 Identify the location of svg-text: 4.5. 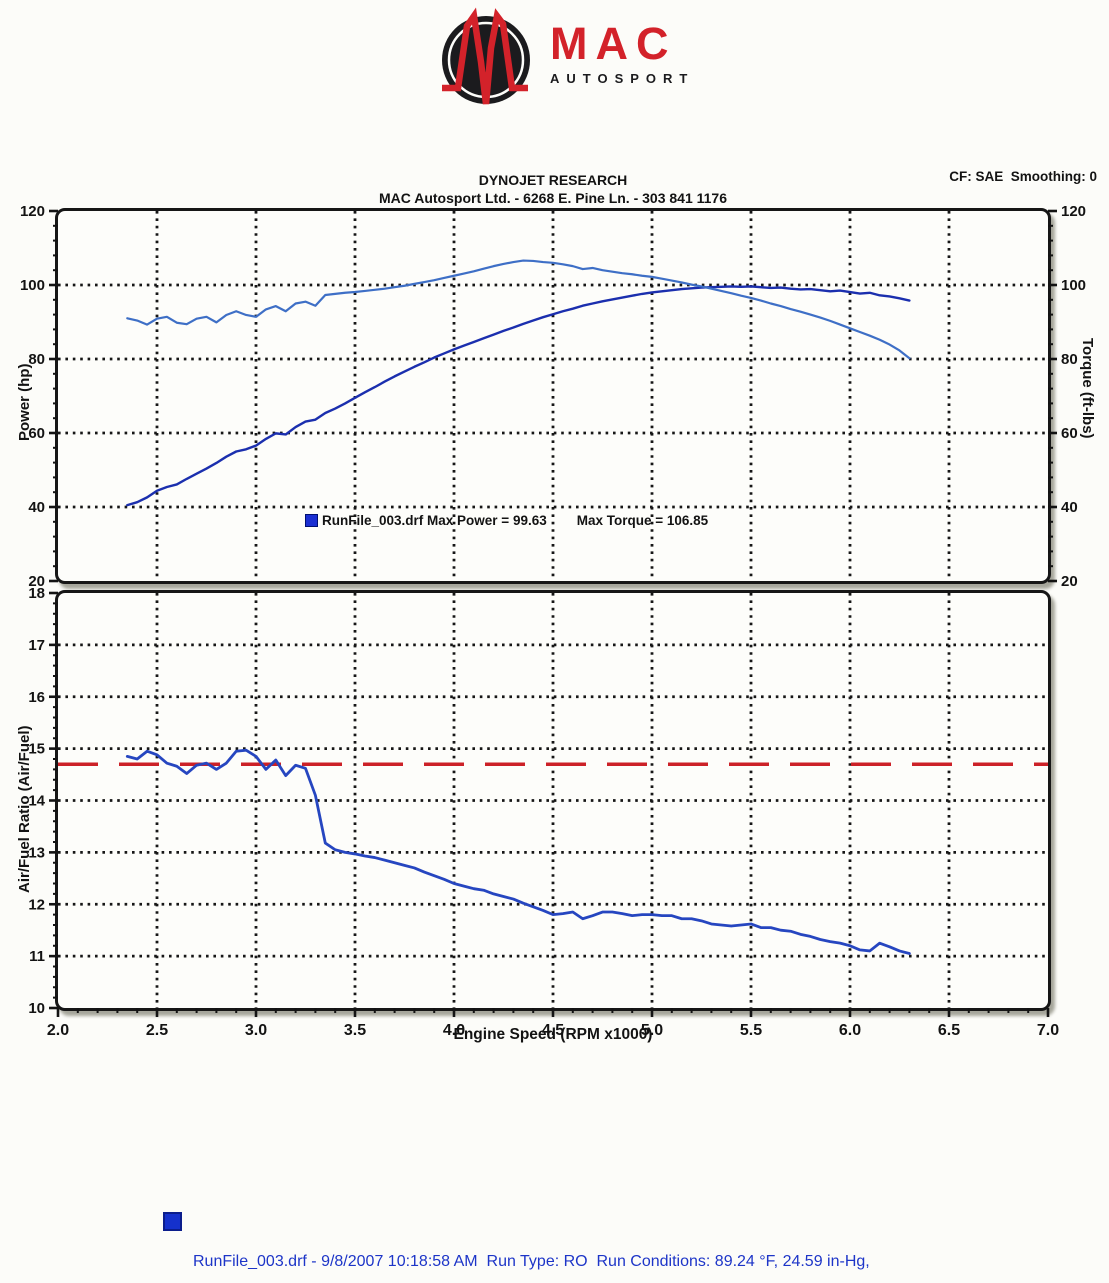
(553, 1030).